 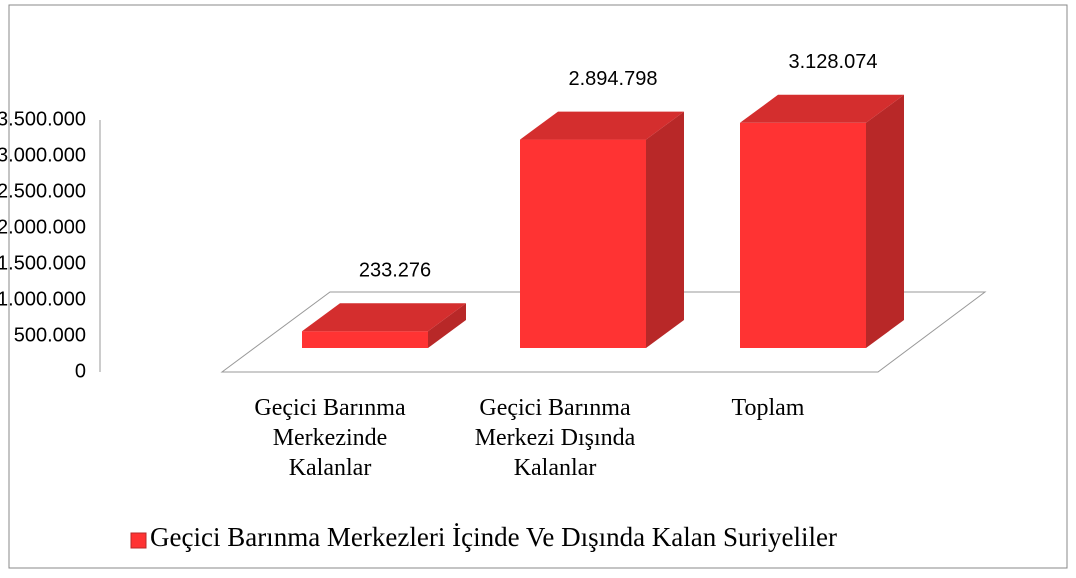 What do you see at coordinates (833, 62) in the screenshot?
I see `value-label: 3.128.074` at bounding box center [833, 62].